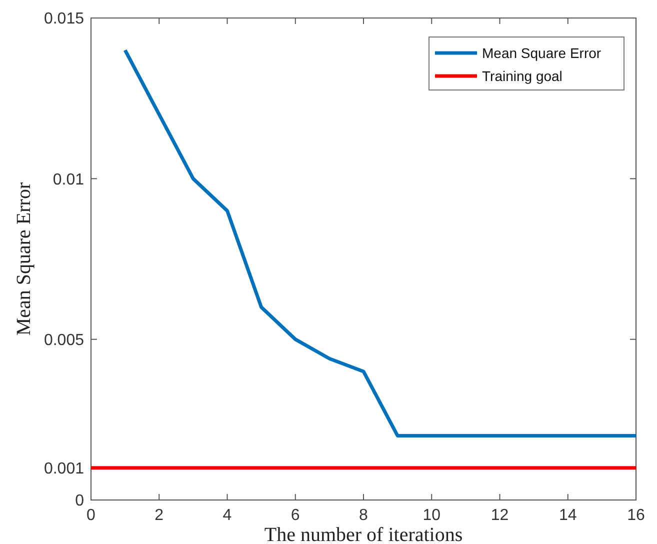 The image size is (657, 544). Describe the element at coordinates (363, 515) in the screenshot. I see `x-tick-label: 8` at that location.